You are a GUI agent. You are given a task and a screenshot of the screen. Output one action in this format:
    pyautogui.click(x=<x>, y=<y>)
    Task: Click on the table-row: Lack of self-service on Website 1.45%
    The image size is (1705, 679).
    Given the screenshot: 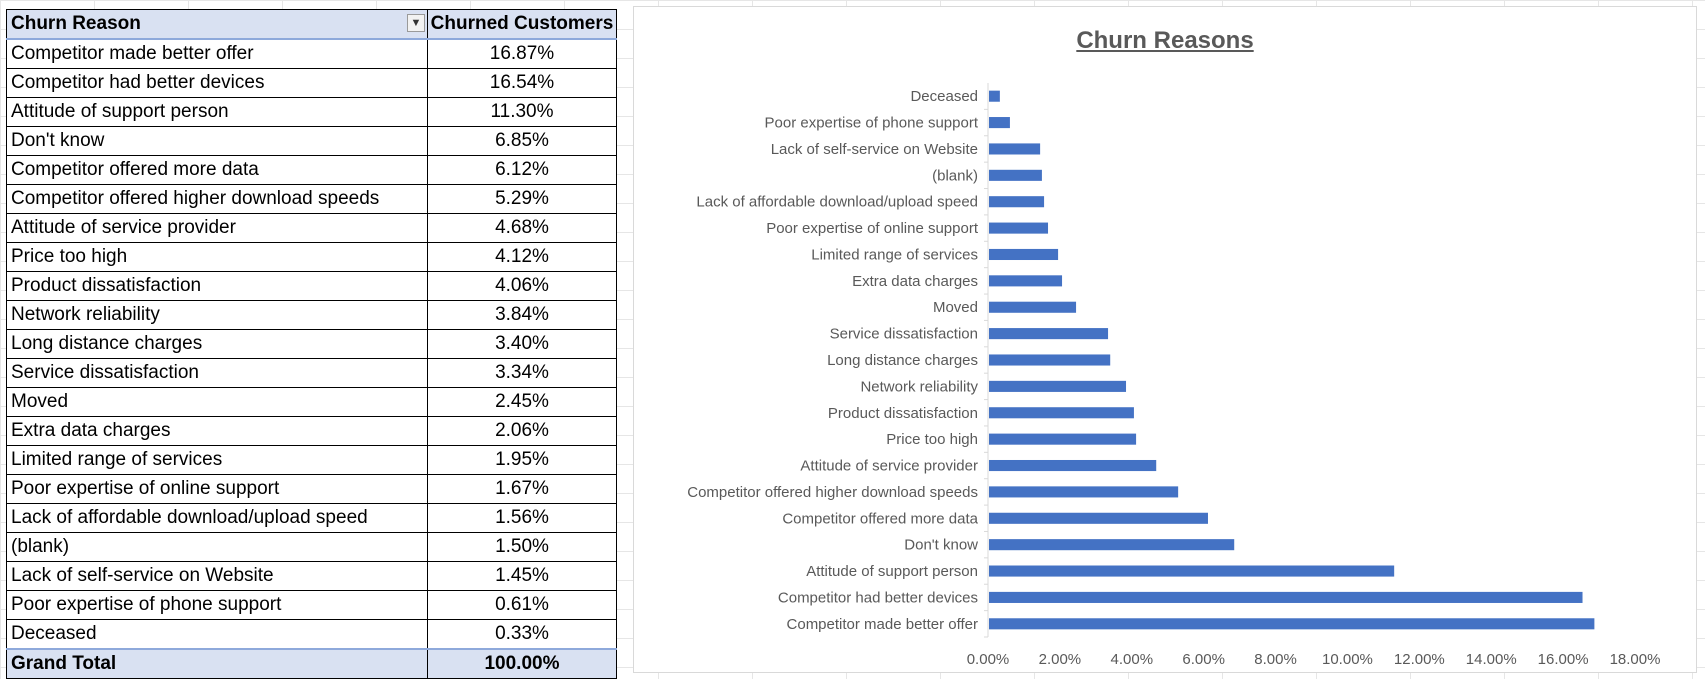 What is the action you would take?
    pyautogui.click(x=311, y=576)
    